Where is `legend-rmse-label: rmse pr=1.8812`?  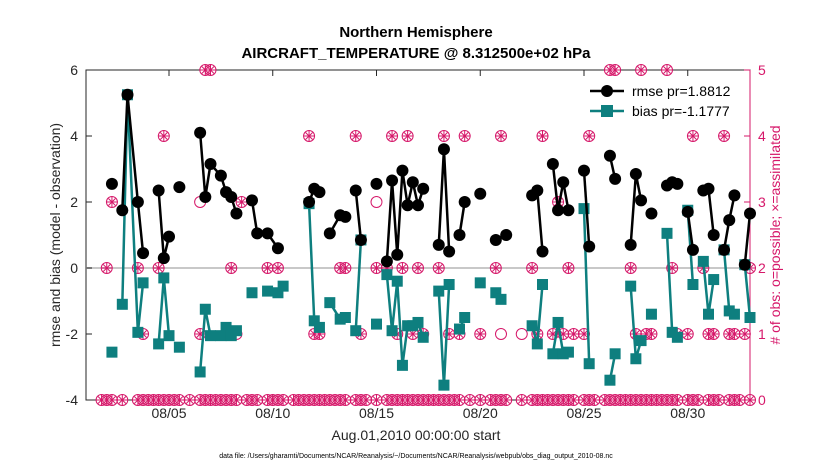
legend-rmse-label: rmse pr=1.8812 is located at coordinates (681, 91).